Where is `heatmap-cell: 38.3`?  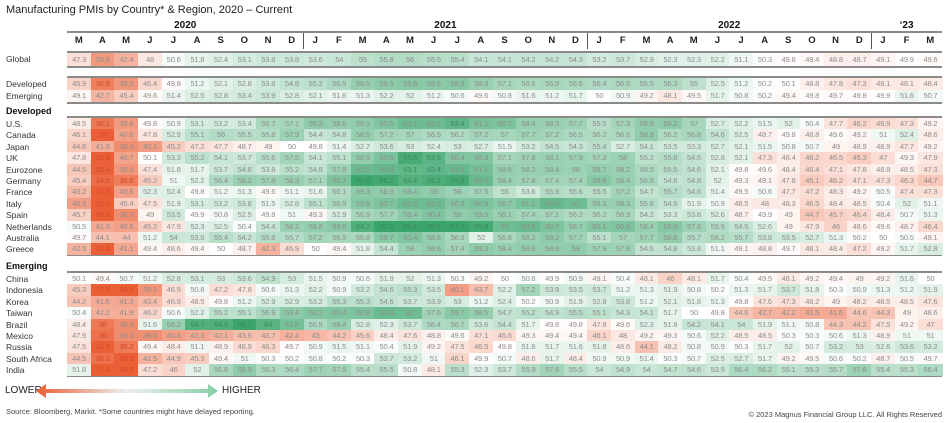 heatmap-cell: 38.3 is located at coordinates (126, 336).